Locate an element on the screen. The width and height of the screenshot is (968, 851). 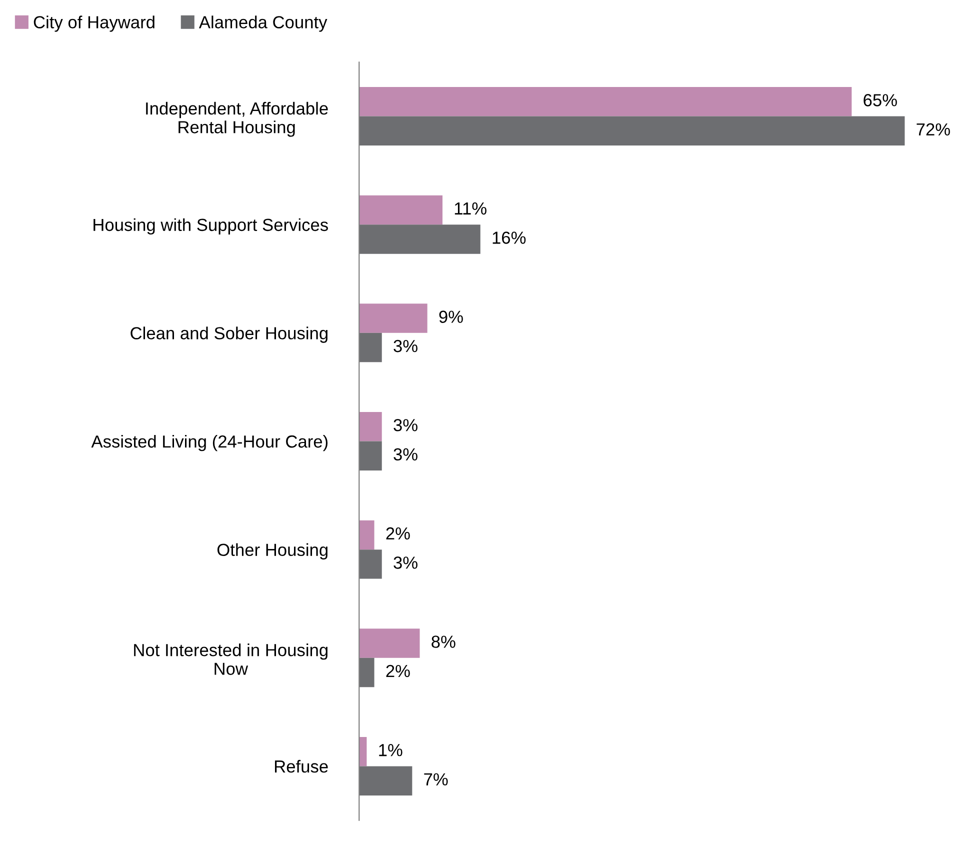
y-tick-label: Refuse is located at coordinates (301, 766).